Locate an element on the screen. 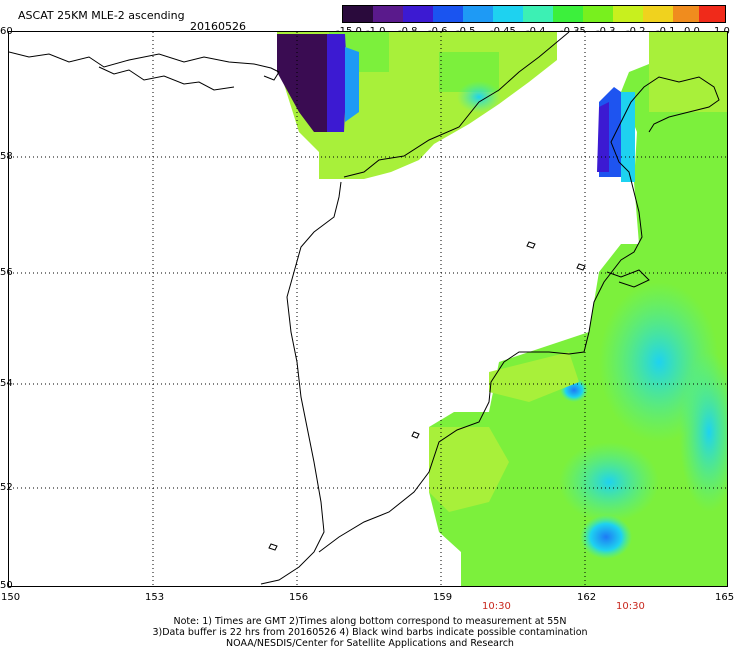 This screenshot has height=650, width=740. coast-north-okhotsk is located at coordinates (144, 66).